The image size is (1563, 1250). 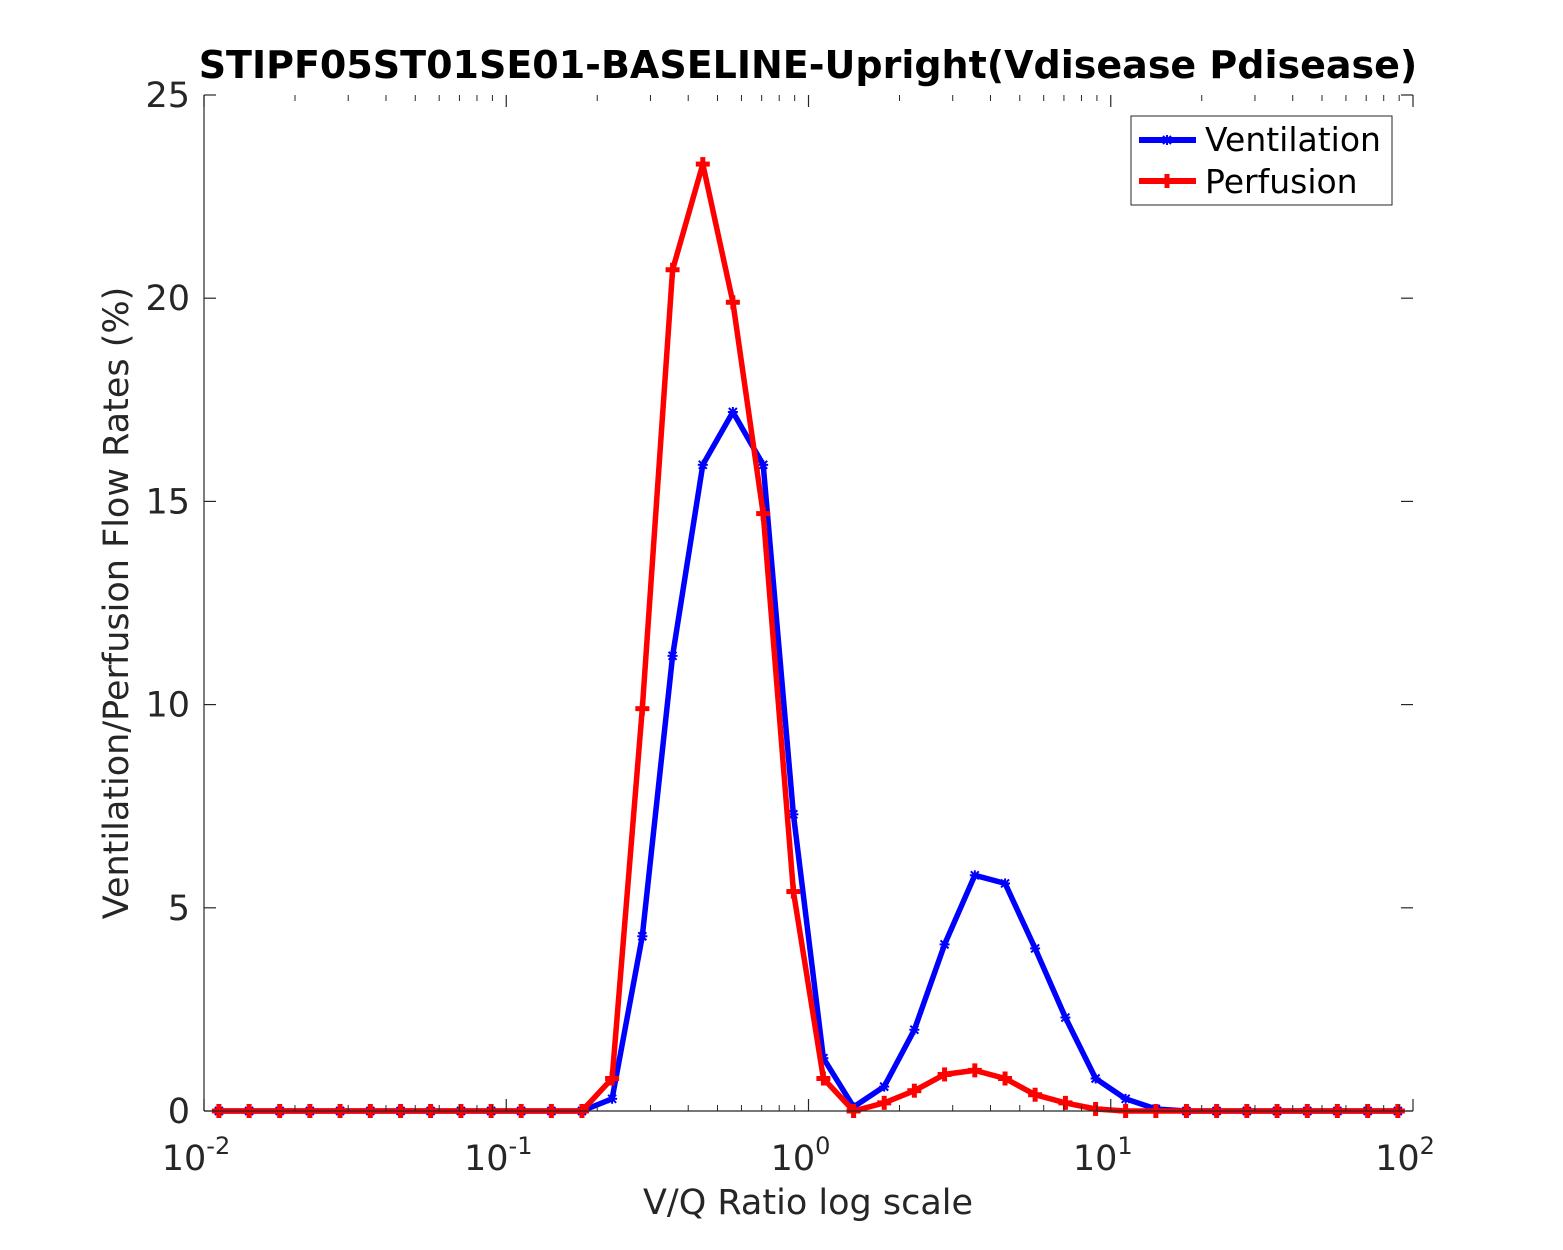 I want to click on x-axis-label: V/Q Ratio log scale, so click(x=808, y=1203).